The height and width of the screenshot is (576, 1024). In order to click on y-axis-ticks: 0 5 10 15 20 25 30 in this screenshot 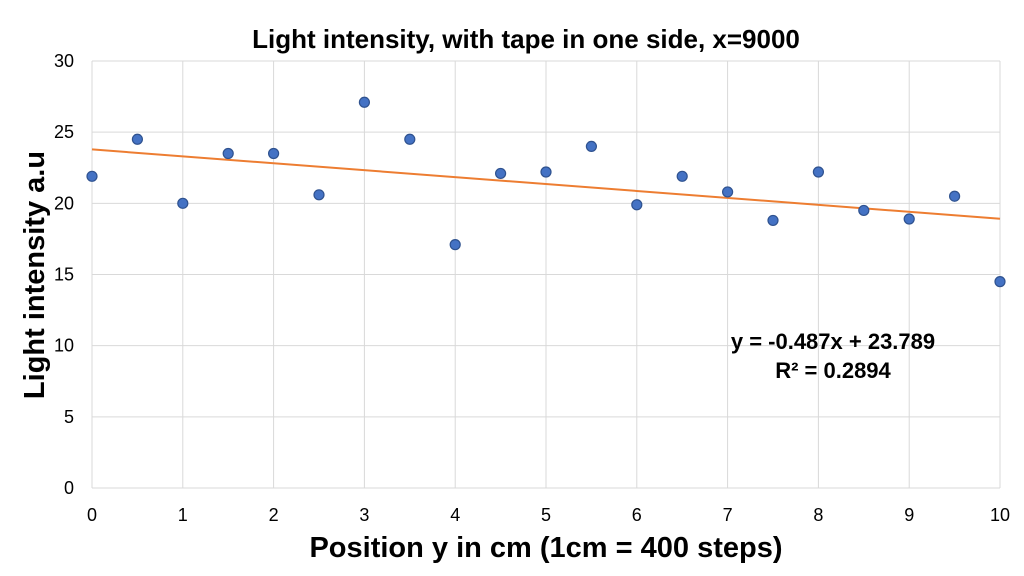, I will do `click(64, 274)`.